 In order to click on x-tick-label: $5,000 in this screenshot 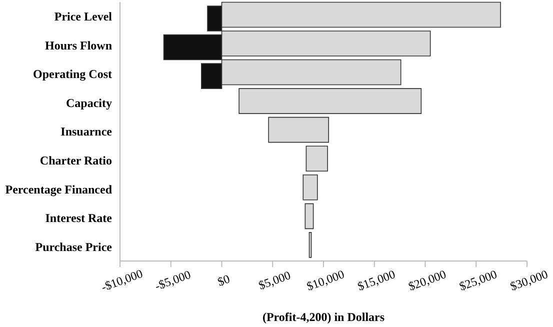, I will do `click(274, 280)`.